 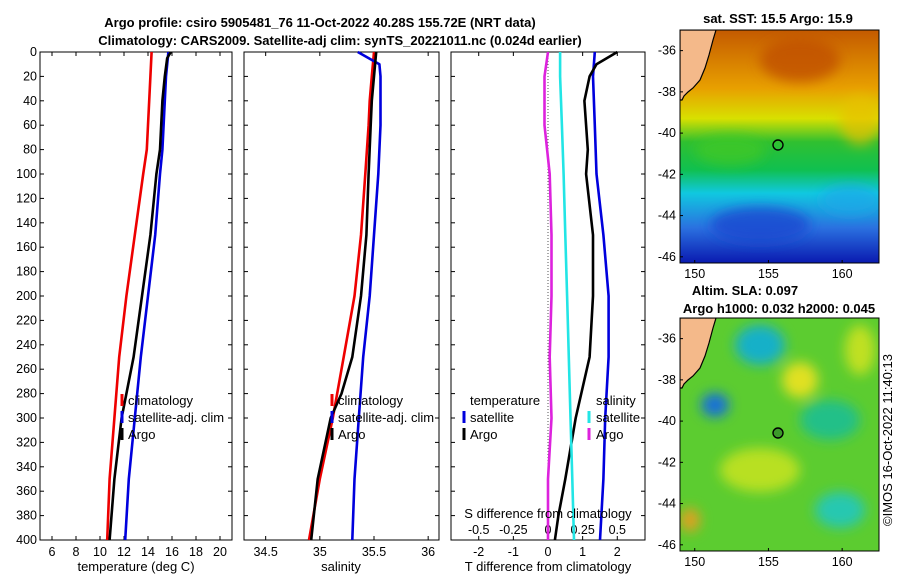 What do you see at coordinates (582, 552) in the screenshot?
I see `x-tick-label: 1` at bounding box center [582, 552].